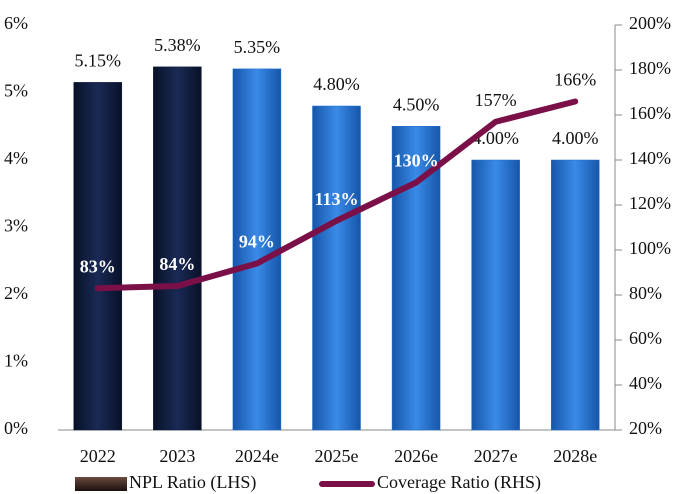  I want to click on bar-value-label: 4.50%, so click(416, 104).